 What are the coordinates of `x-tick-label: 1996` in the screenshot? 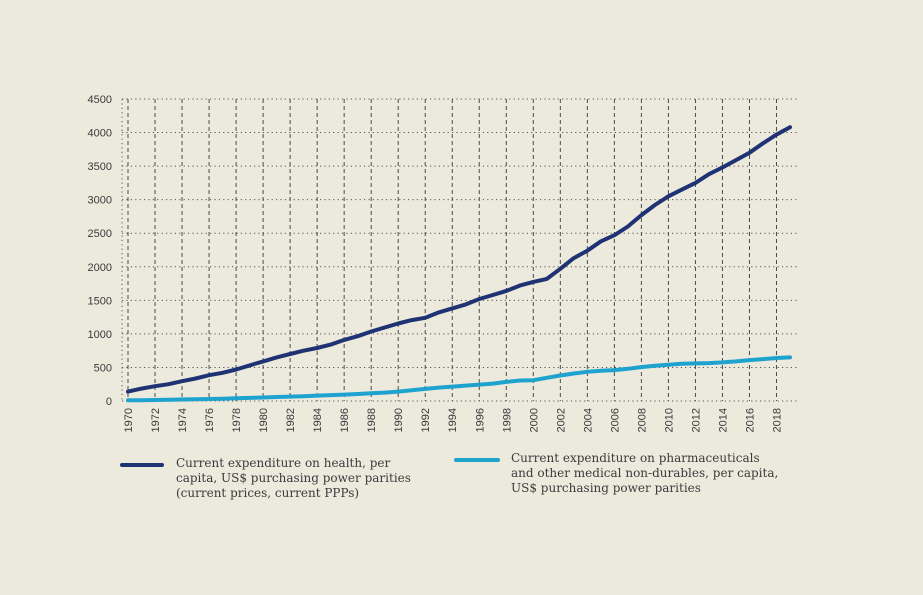 It's located at (480, 420).